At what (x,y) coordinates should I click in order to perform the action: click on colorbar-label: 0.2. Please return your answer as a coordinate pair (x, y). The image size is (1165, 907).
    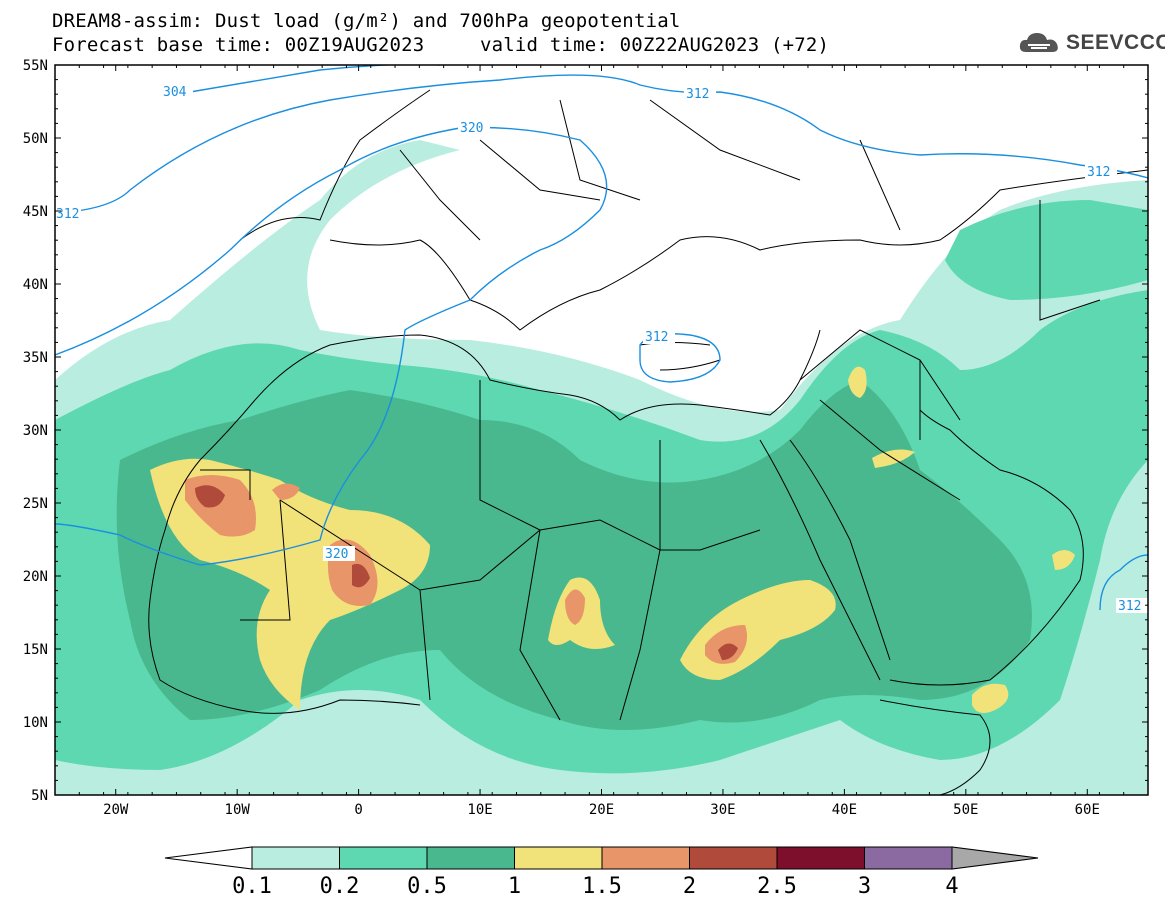
    Looking at the image, I should click on (340, 886).